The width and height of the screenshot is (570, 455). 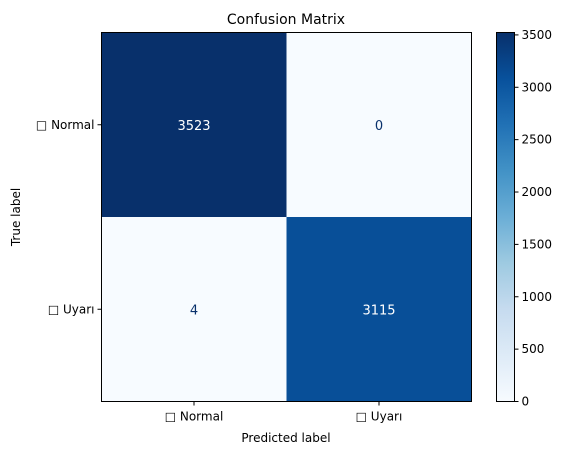 I want to click on x-axis-ticks: □ Normal □ Uyarı, so click(x=284, y=412).